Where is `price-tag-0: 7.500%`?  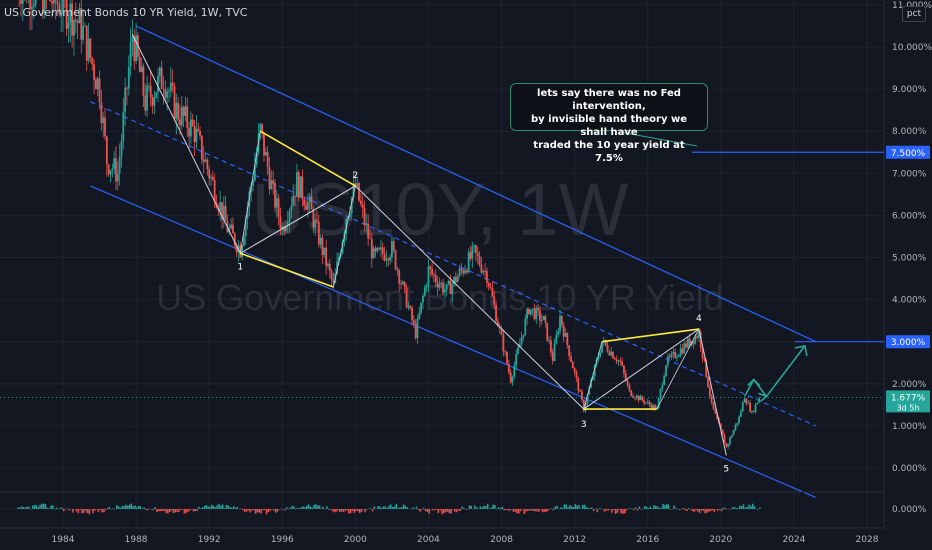
price-tag-0: 7.500% is located at coordinates (908, 152).